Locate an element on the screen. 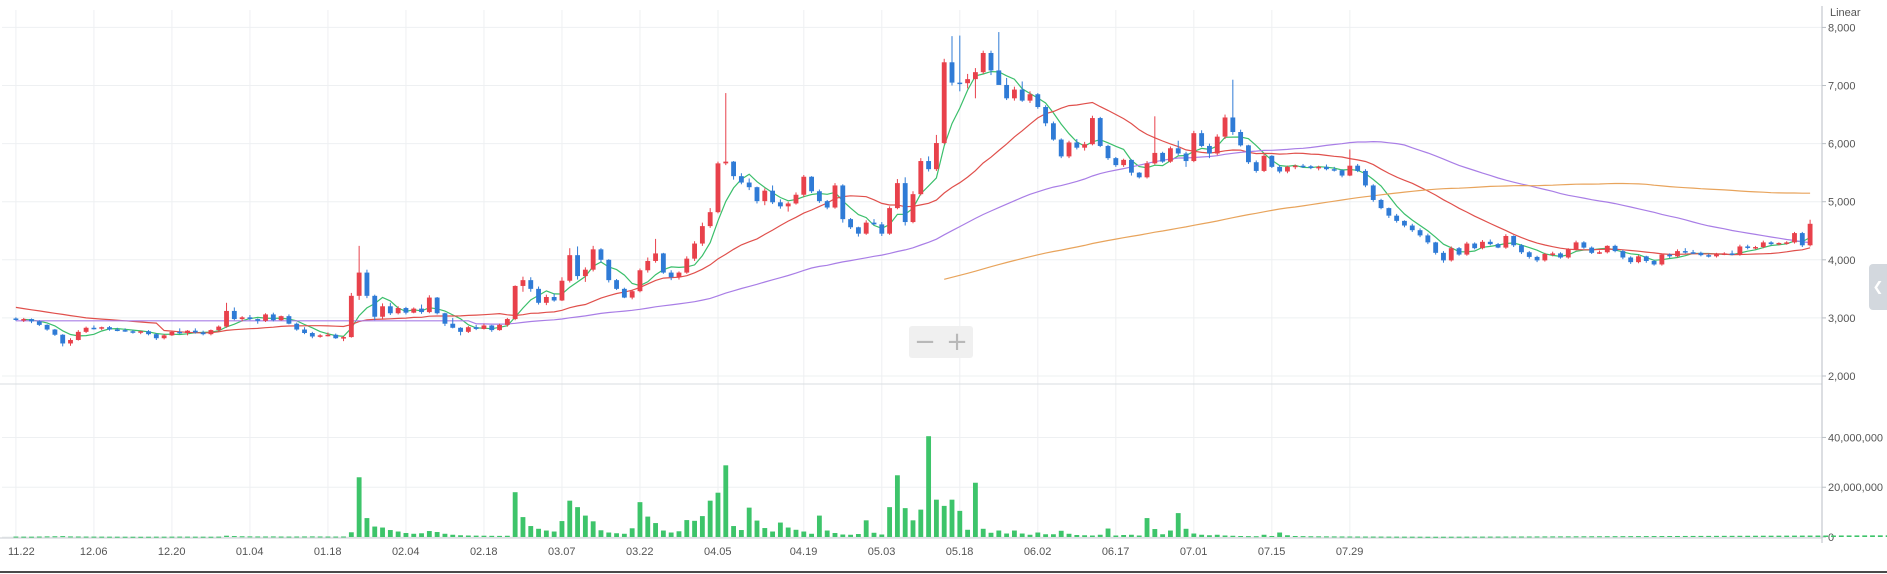 This screenshot has width=1887, height=574. date-tick-label: 06.17 is located at coordinates (1116, 552).